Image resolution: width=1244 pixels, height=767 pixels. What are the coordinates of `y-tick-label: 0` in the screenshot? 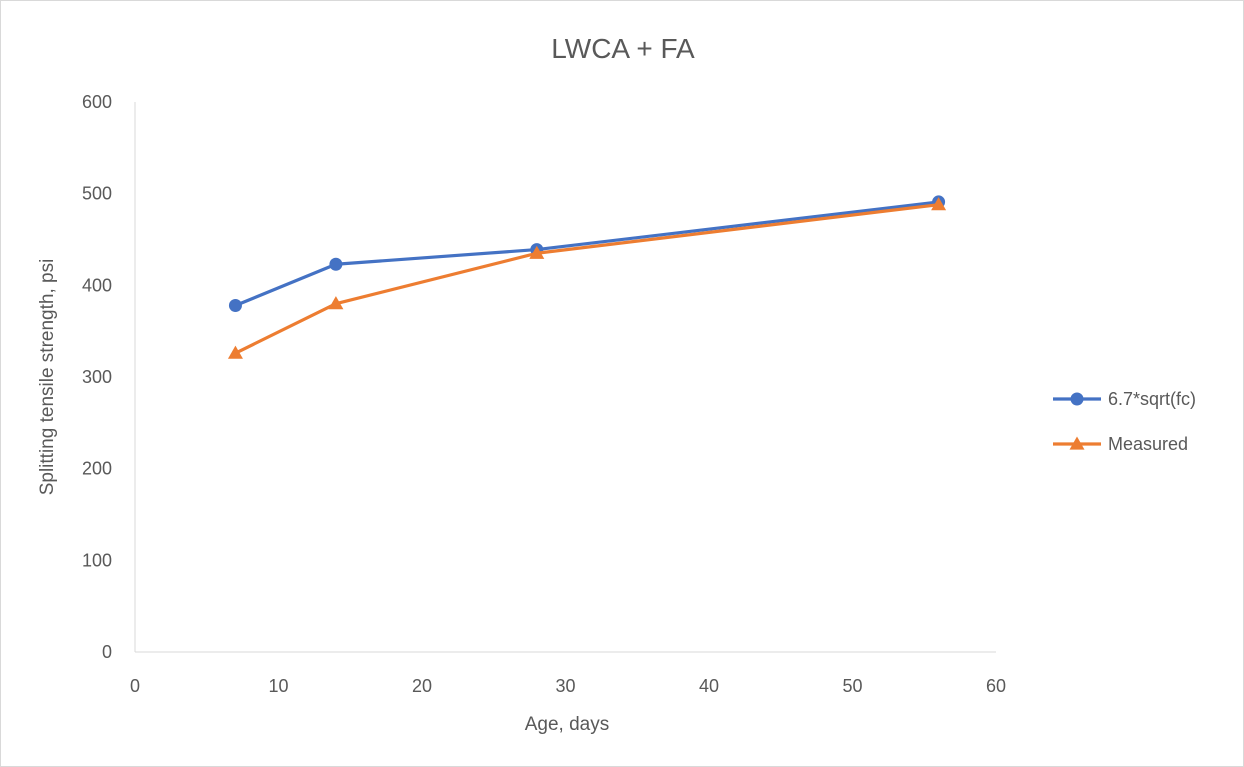 It's located at (107, 652).